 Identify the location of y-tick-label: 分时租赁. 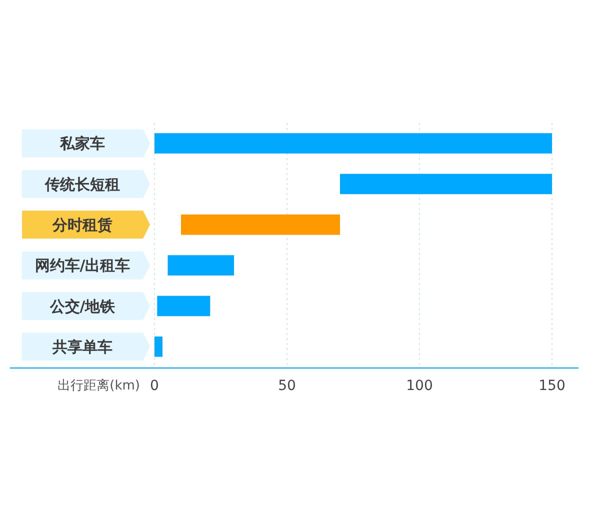
(82, 225).